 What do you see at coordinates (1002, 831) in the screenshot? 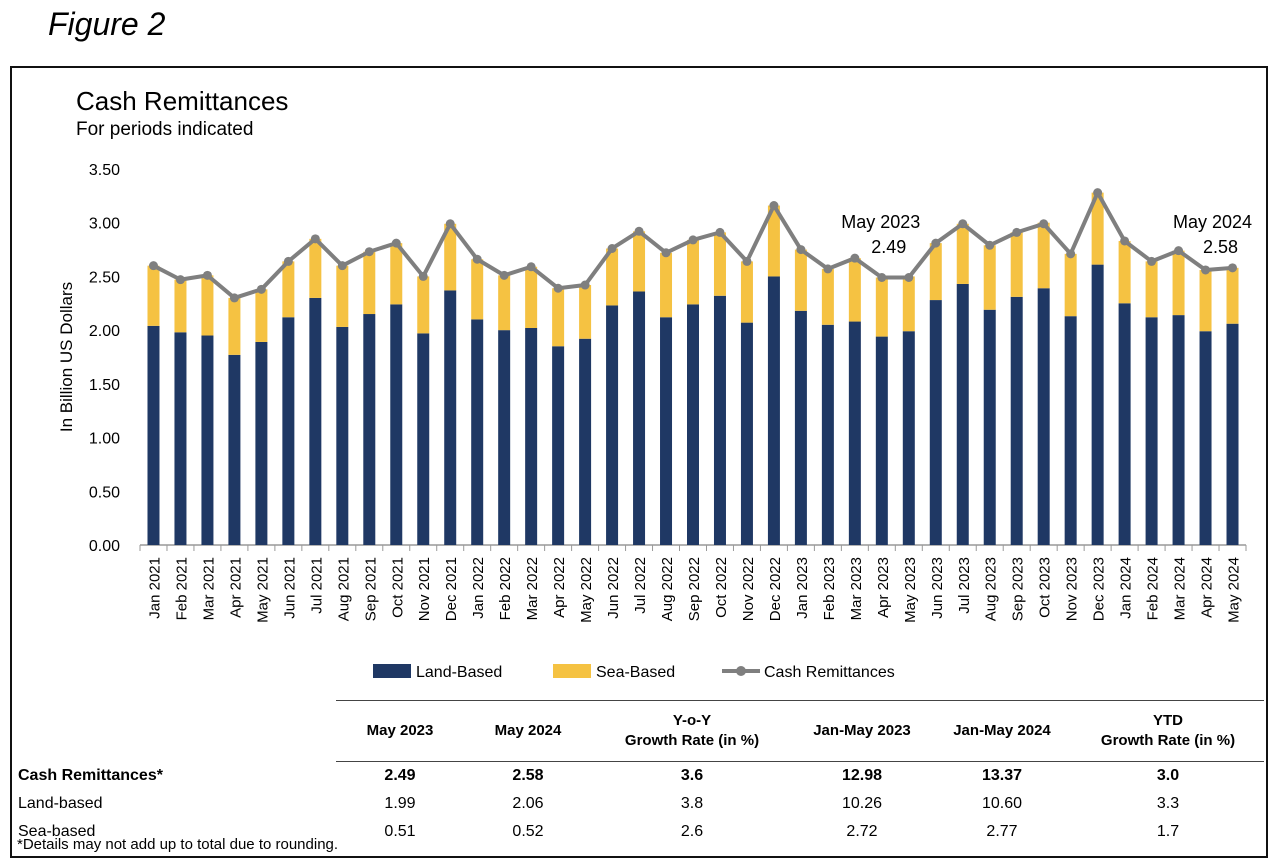
I see `table-cell: 2.77` at bounding box center [1002, 831].